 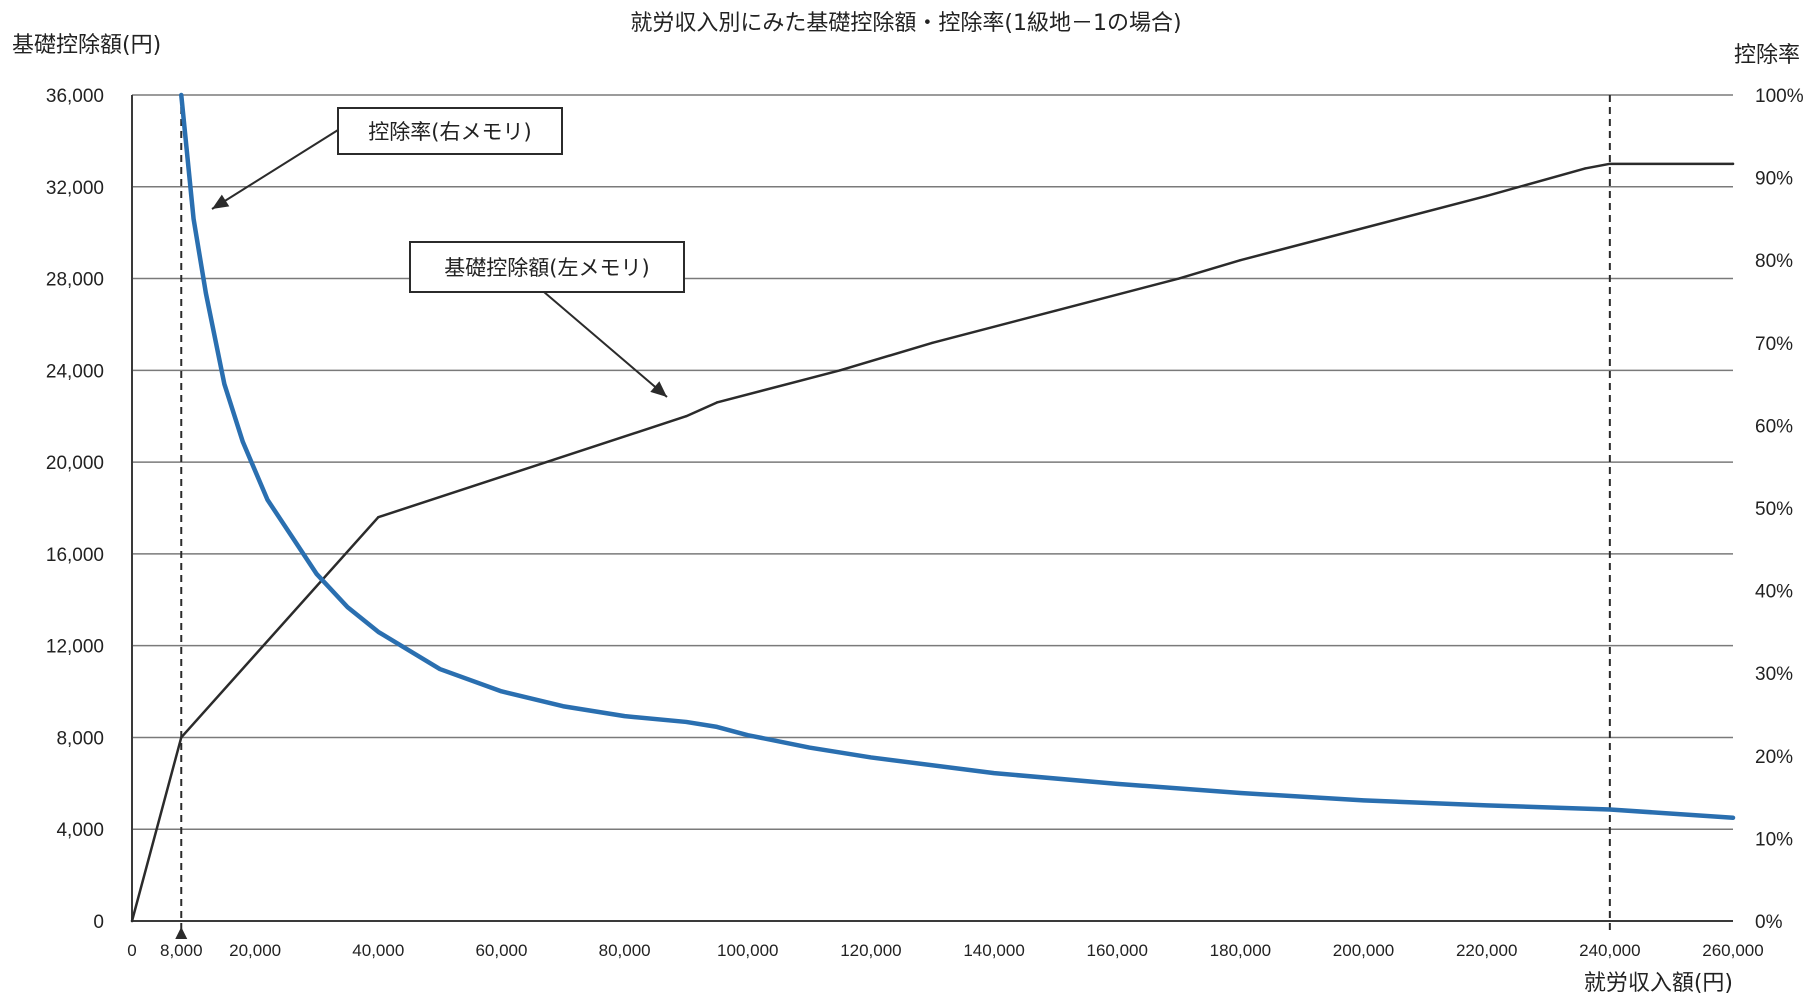 What do you see at coordinates (80, 738) in the screenshot?
I see `y-left-tick-label: 8,000` at bounding box center [80, 738].